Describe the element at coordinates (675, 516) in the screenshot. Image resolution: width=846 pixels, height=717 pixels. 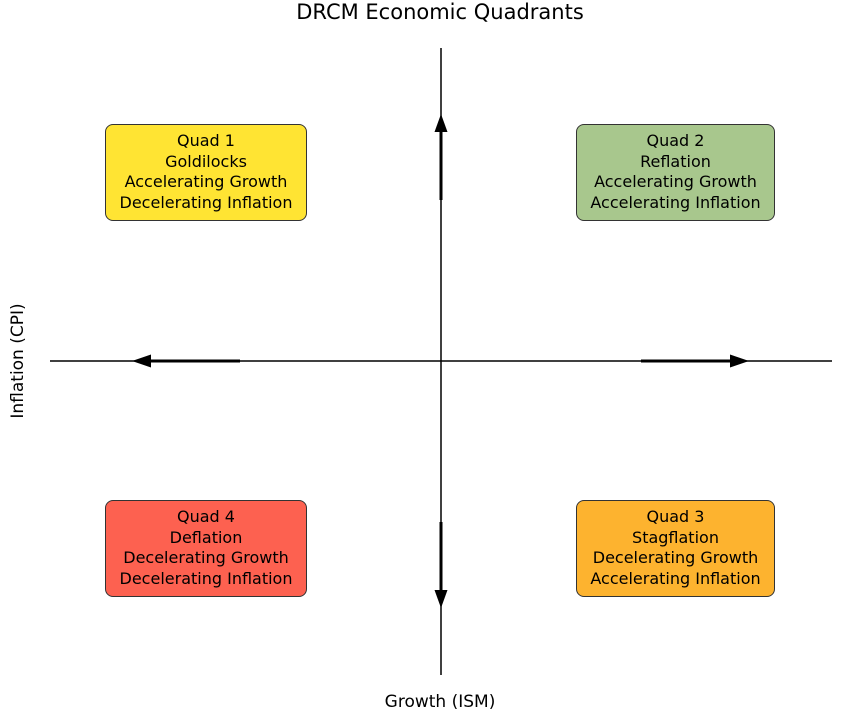
I see `quadrant-3-name: Quad 3` at that location.